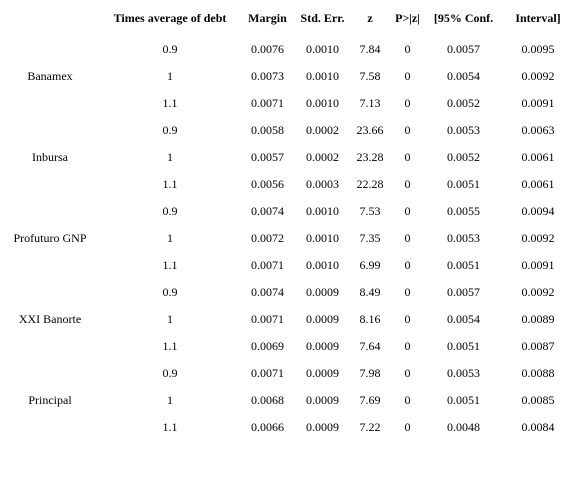 Image resolution: width=574 pixels, height=478 pixels. I want to click on z-cell: 7.98, so click(370, 373).